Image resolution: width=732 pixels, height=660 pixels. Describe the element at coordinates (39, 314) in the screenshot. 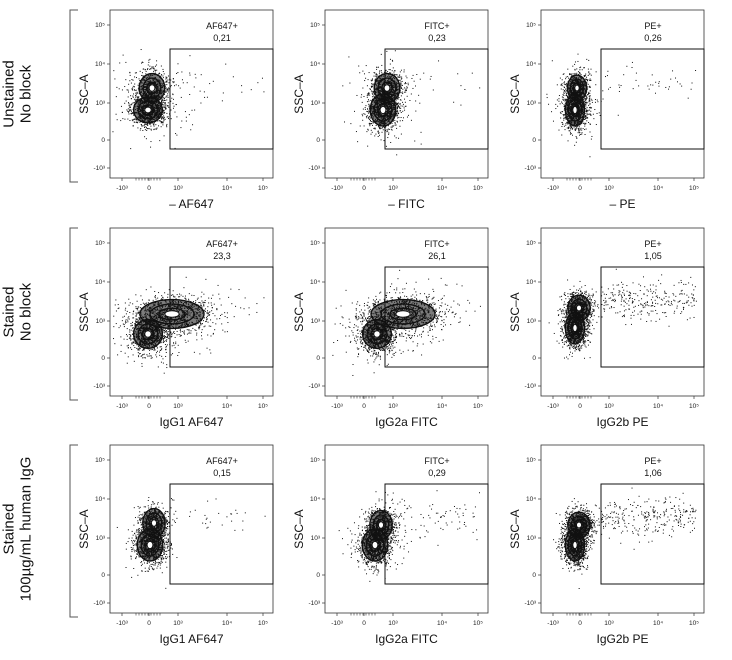

I see `row-label-group: Stained No block` at that location.